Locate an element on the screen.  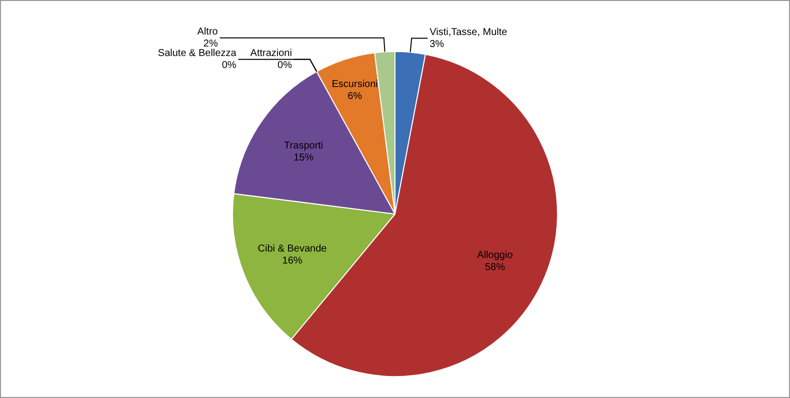
slice-label: Alloggio is located at coordinates (495, 255).